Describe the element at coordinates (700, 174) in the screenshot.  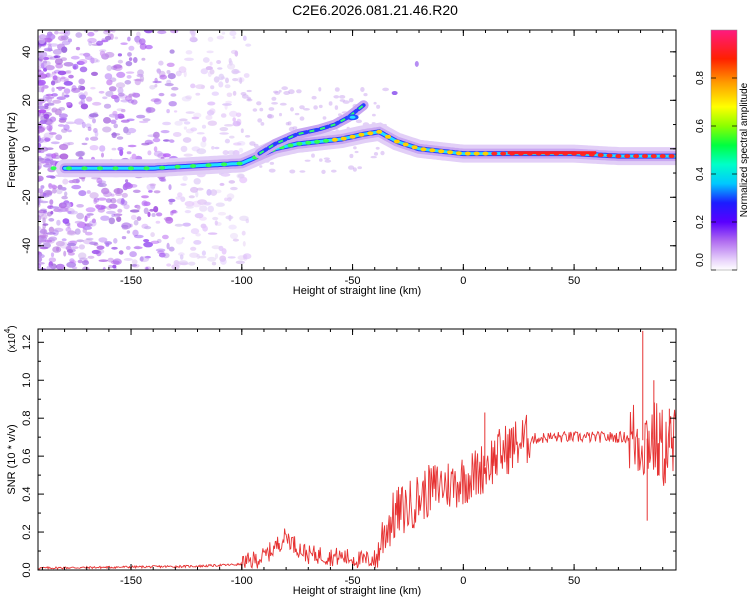
I see `colorbar-tick-label: 0.4` at that location.